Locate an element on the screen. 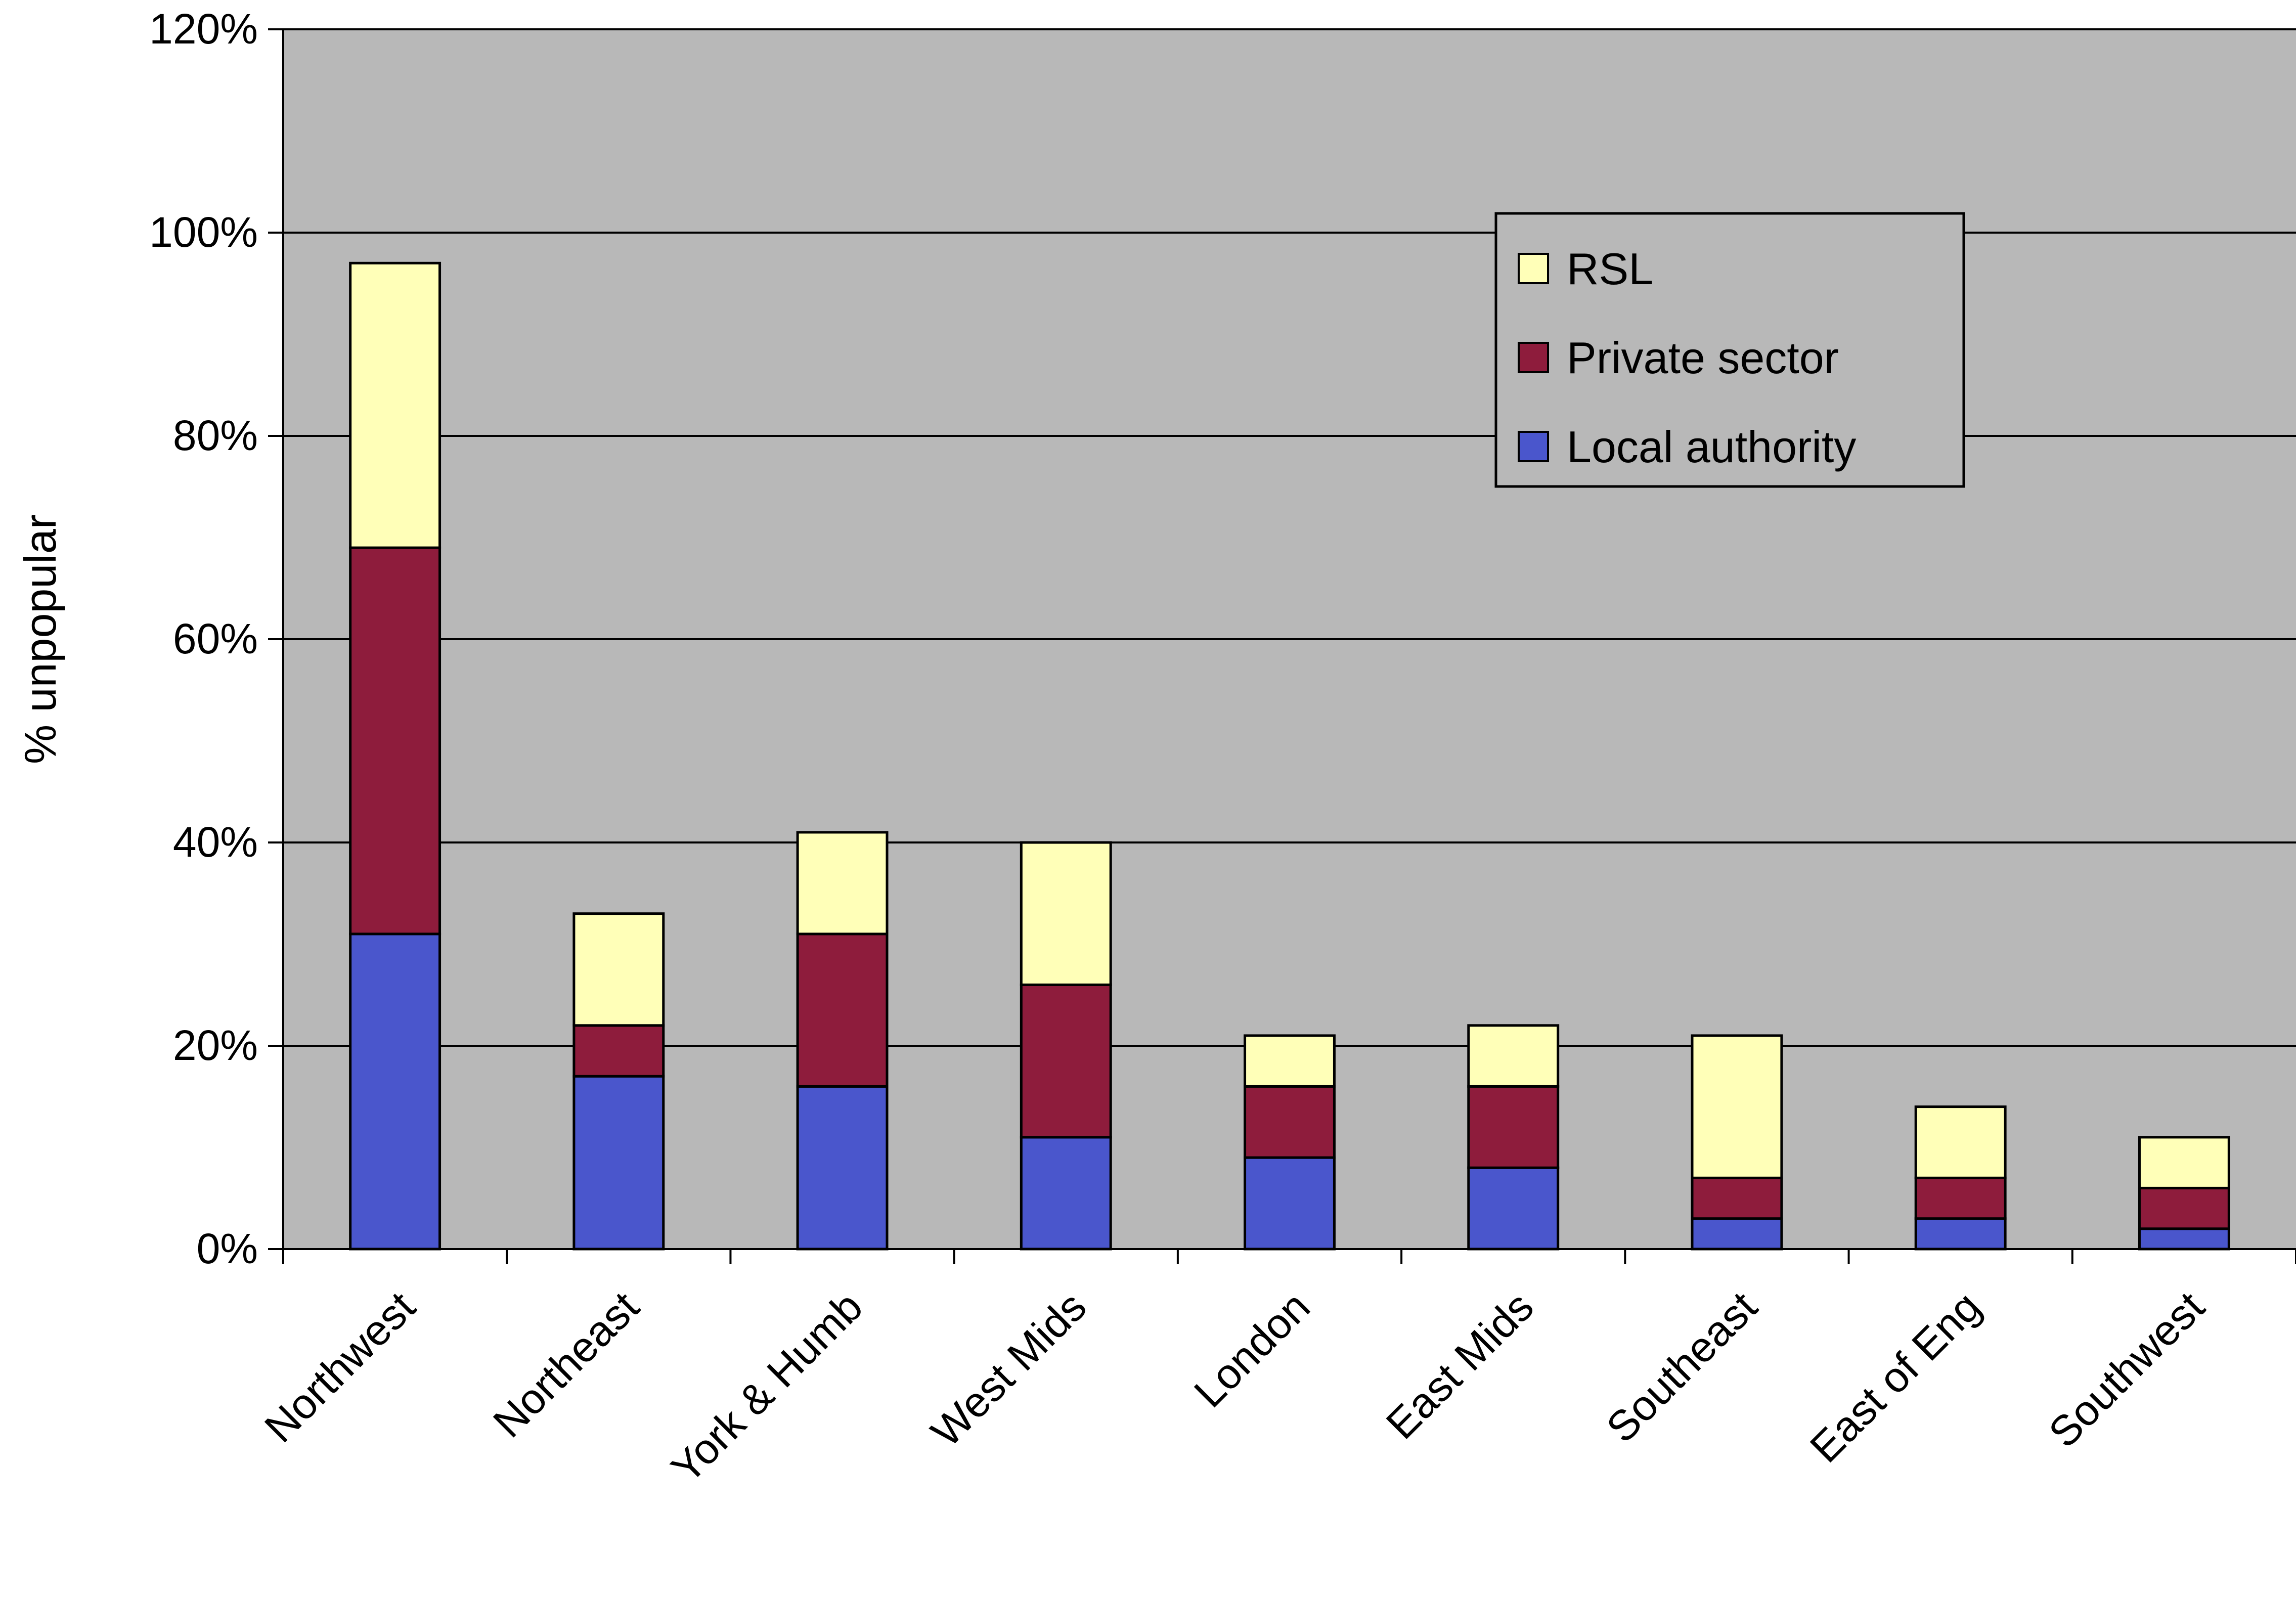 Image resolution: width=2296 pixels, height=1600 pixels. legend-label: RSL is located at coordinates (1610, 269).